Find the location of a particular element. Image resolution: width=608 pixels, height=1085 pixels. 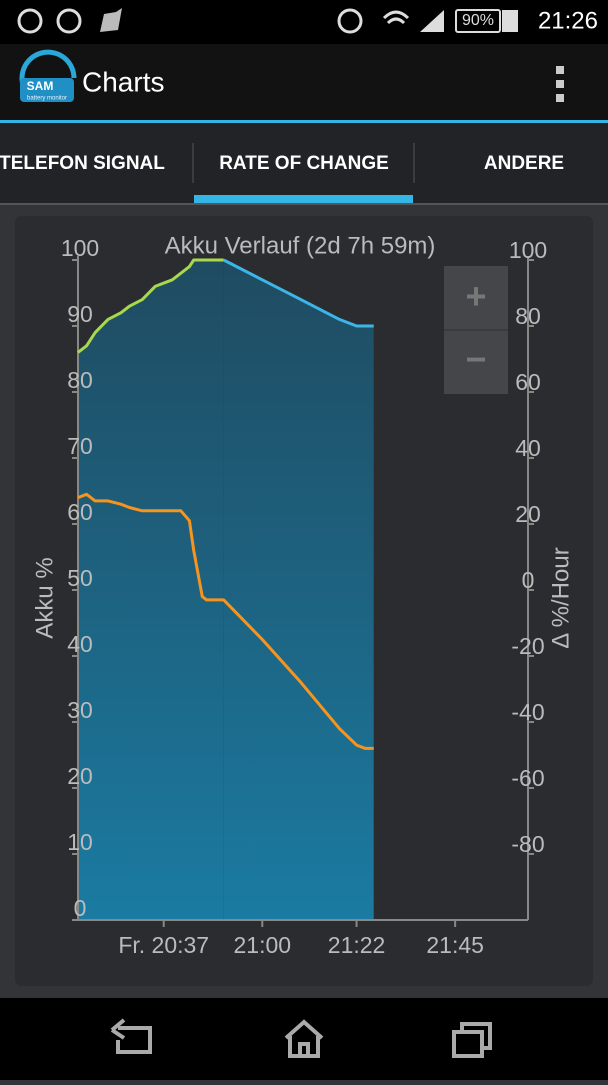

y-tick-label: 40 is located at coordinates (80, 644).